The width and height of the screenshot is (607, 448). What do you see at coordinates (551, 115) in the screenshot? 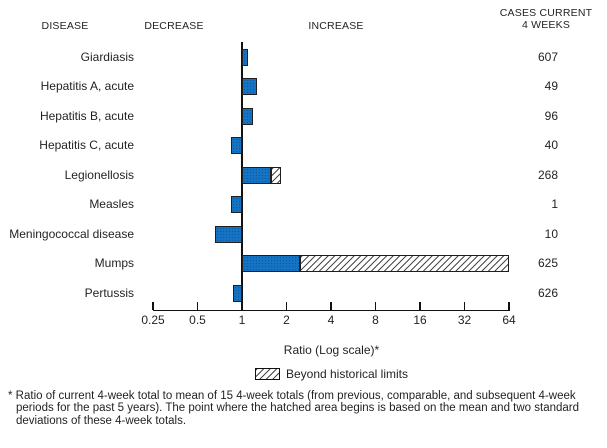
I see `cases-value: 96` at bounding box center [551, 115].